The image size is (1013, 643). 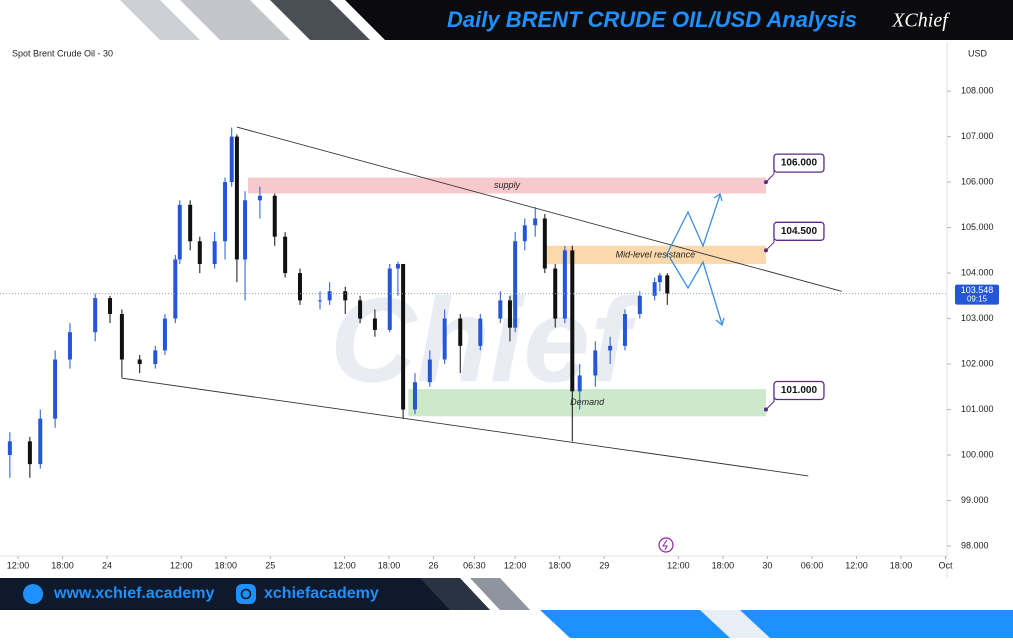 What do you see at coordinates (946, 565) in the screenshot?
I see `x-tick-label: Oct` at bounding box center [946, 565].